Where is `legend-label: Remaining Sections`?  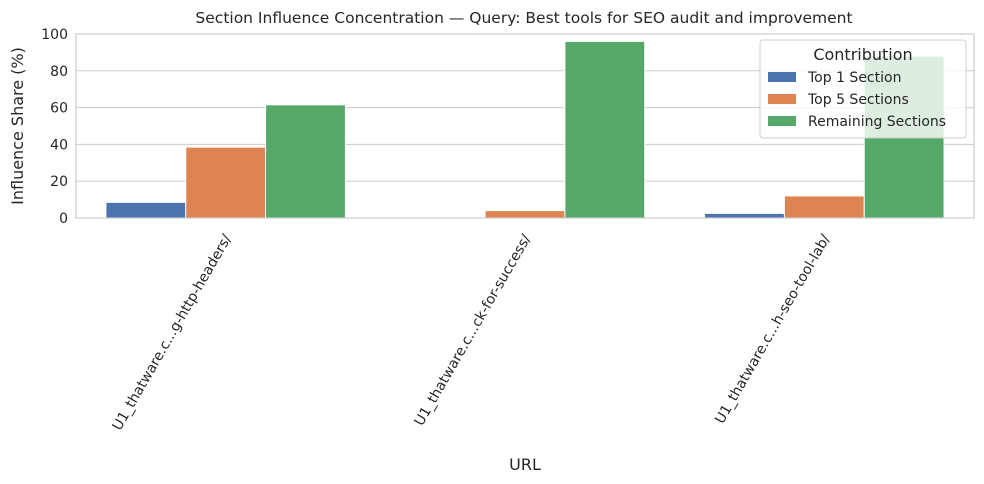 legend-label: Remaining Sections is located at coordinates (877, 122).